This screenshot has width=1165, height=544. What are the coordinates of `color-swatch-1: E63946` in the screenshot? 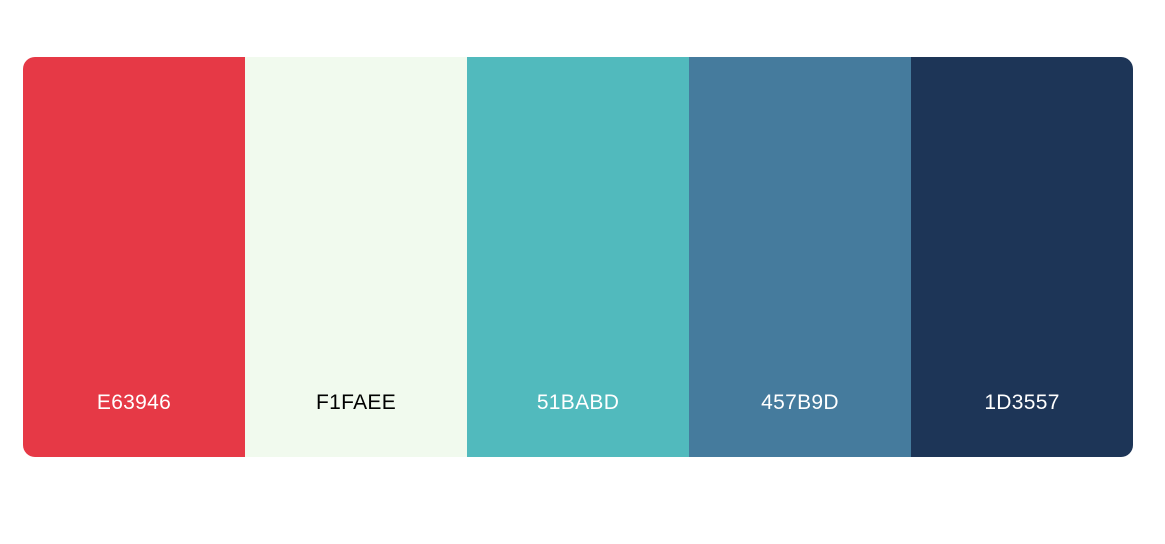 It's located at (134, 257).